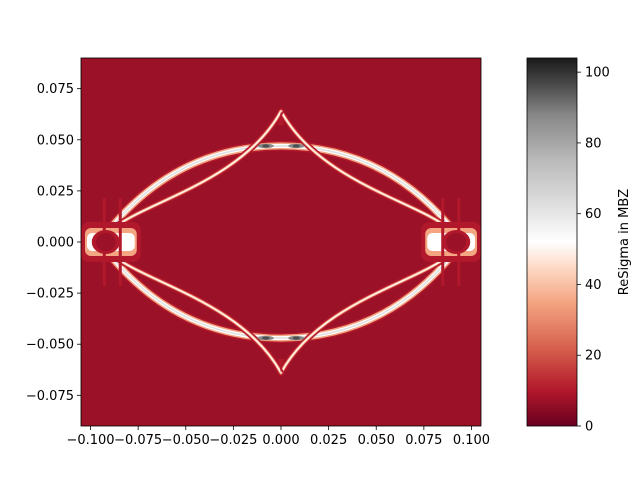  Describe the element at coordinates (50, 396) in the screenshot. I see `y-tick-label: −0.075` at that location.